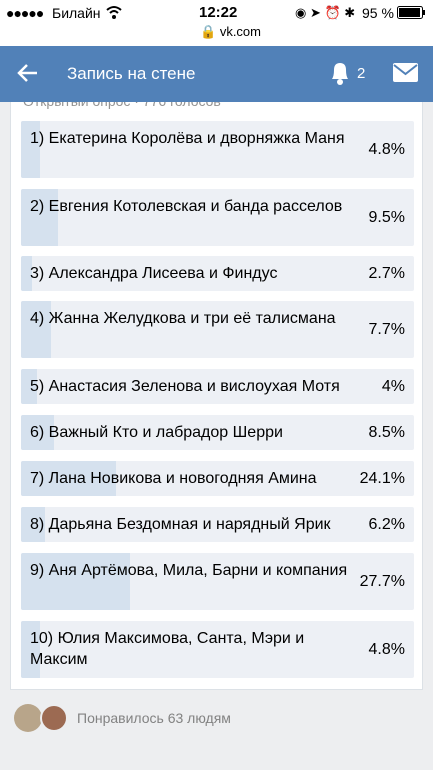 The height and width of the screenshot is (770, 433). Describe the element at coordinates (27, 73) in the screenshot. I see `back-button` at that location.